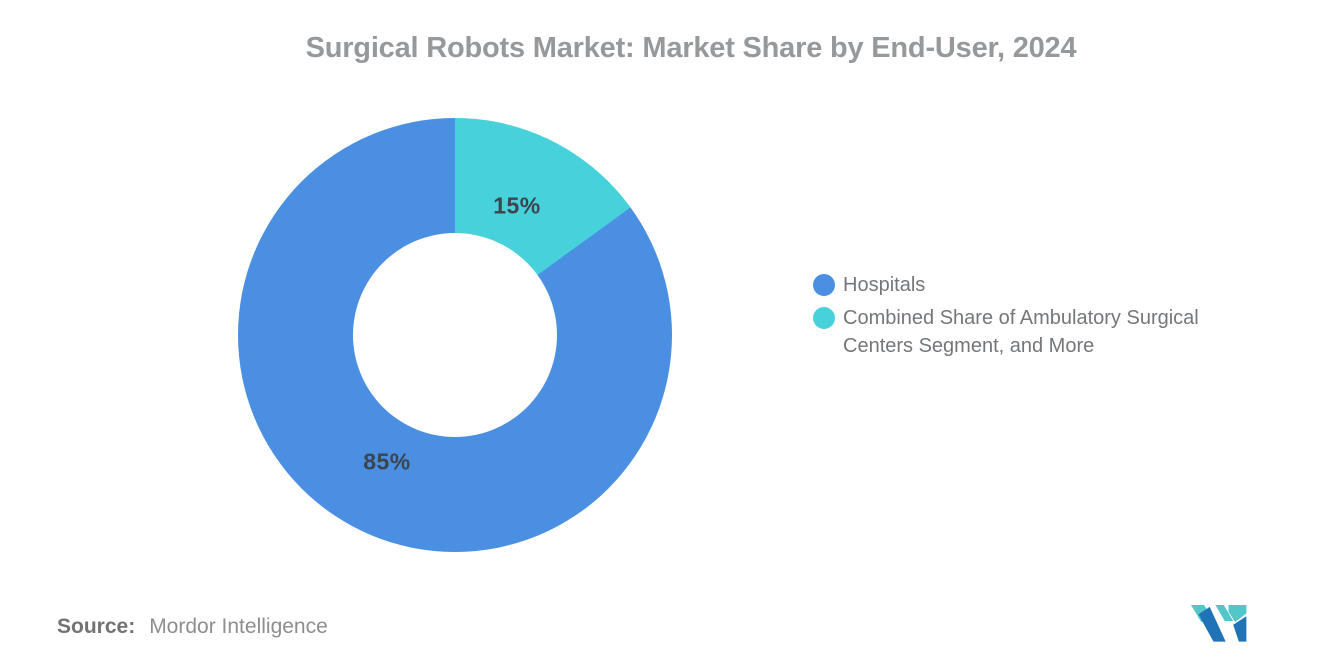 The width and height of the screenshot is (1320, 665). I want to click on donut-hole, so click(455, 335).